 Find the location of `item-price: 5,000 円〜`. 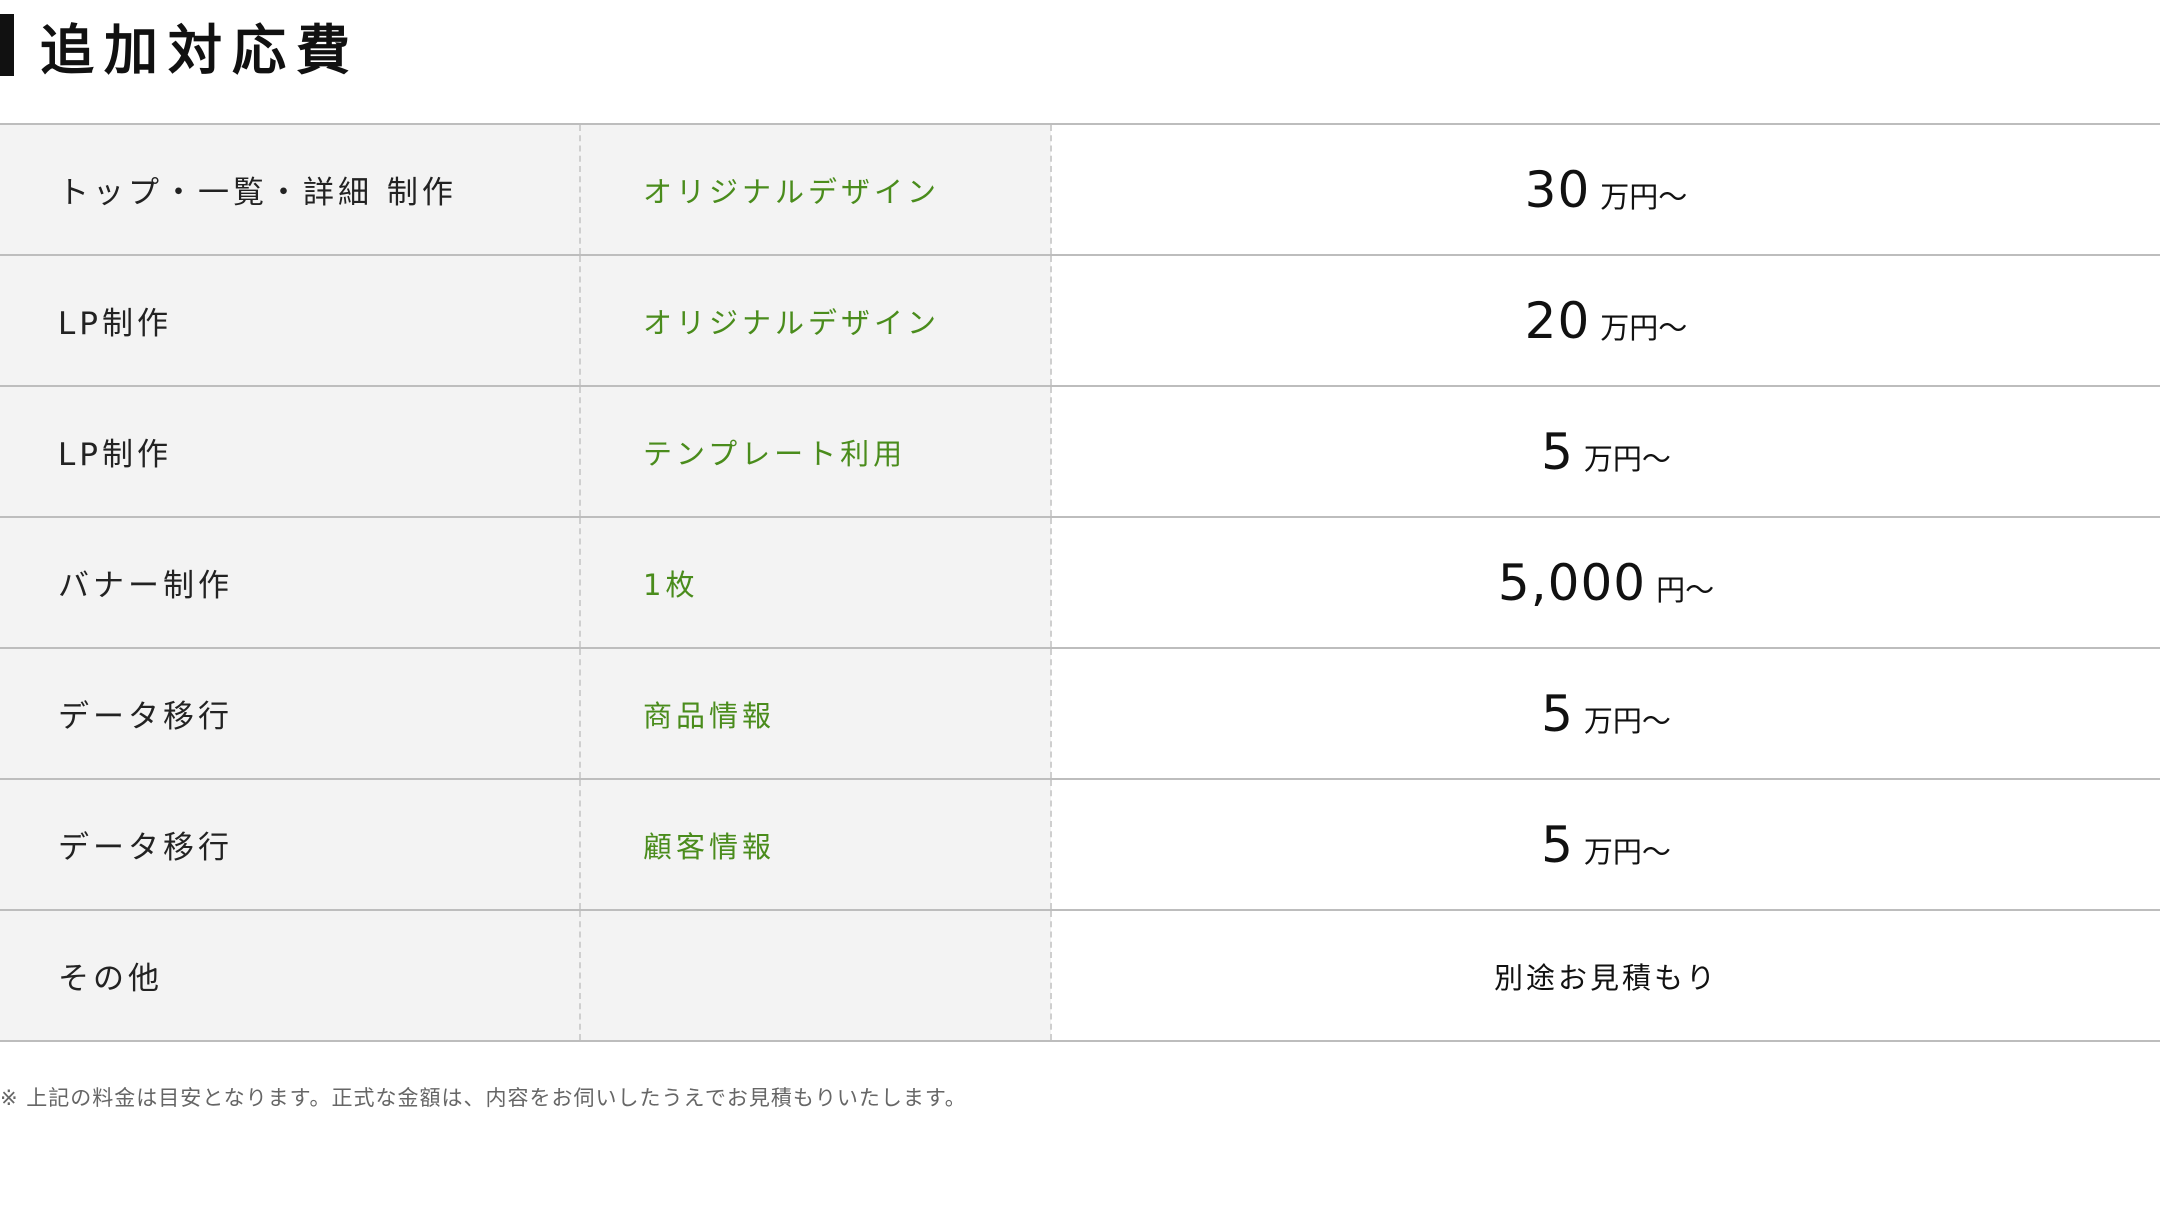

item-price: 5,000 円〜 is located at coordinates (1605, 582).